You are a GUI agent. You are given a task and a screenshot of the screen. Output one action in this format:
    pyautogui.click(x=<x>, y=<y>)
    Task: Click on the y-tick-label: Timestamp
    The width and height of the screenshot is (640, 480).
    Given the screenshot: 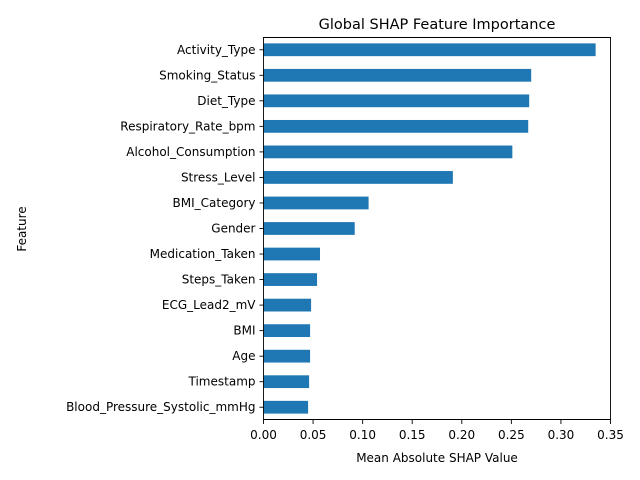 What is the action you would take?
    pyautogui.click(x=222, y=382)
    